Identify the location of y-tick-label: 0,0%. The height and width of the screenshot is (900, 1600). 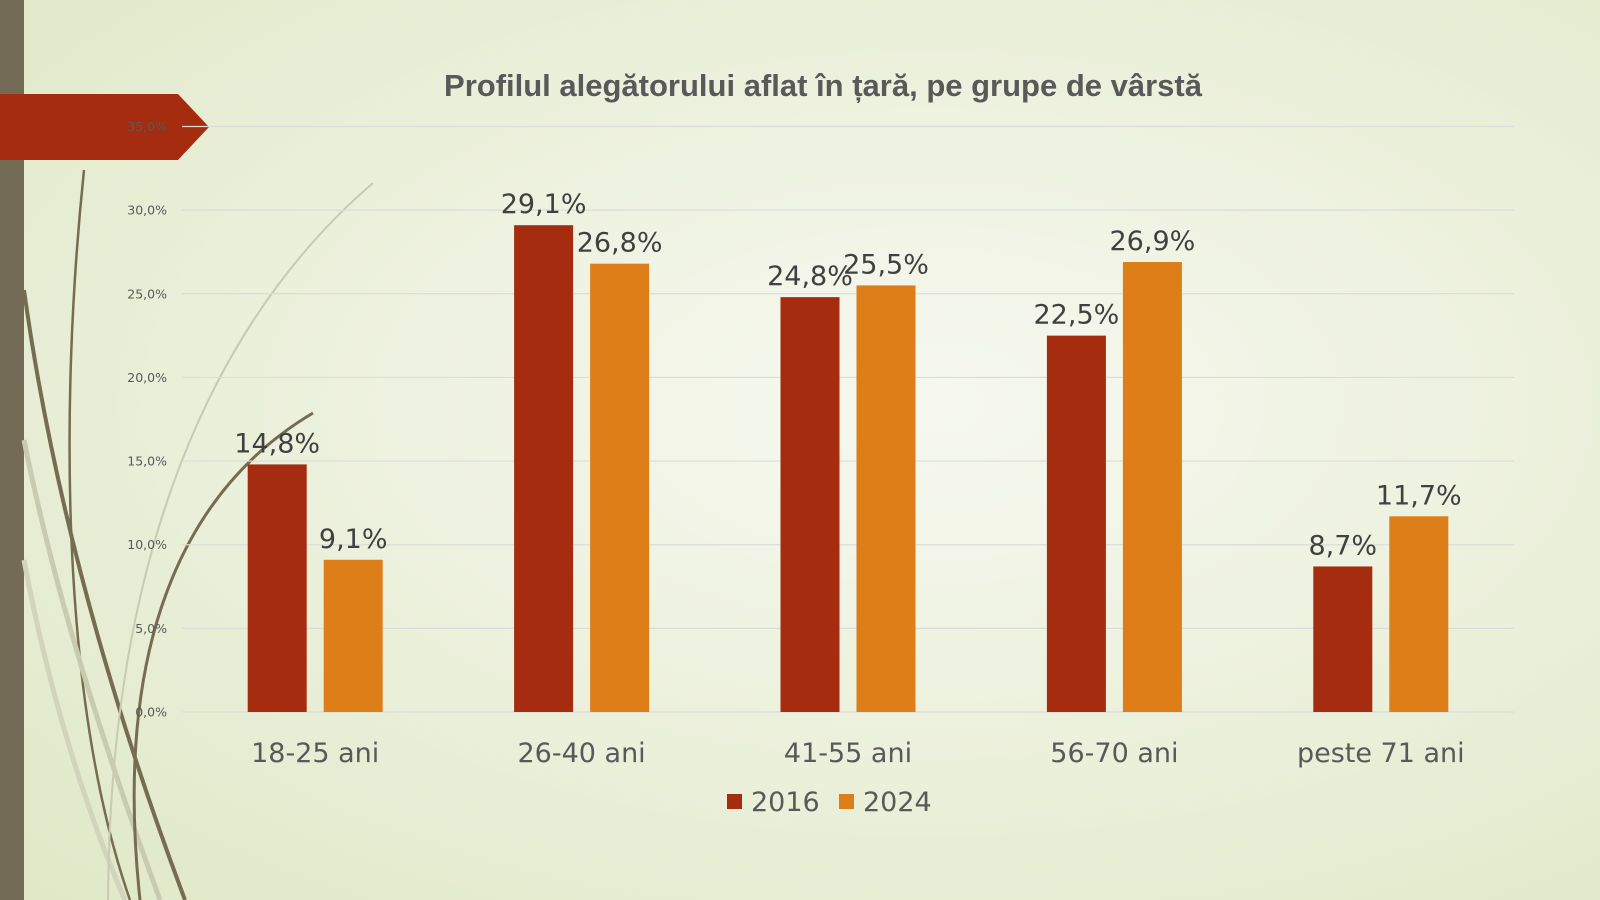
(151, 712).